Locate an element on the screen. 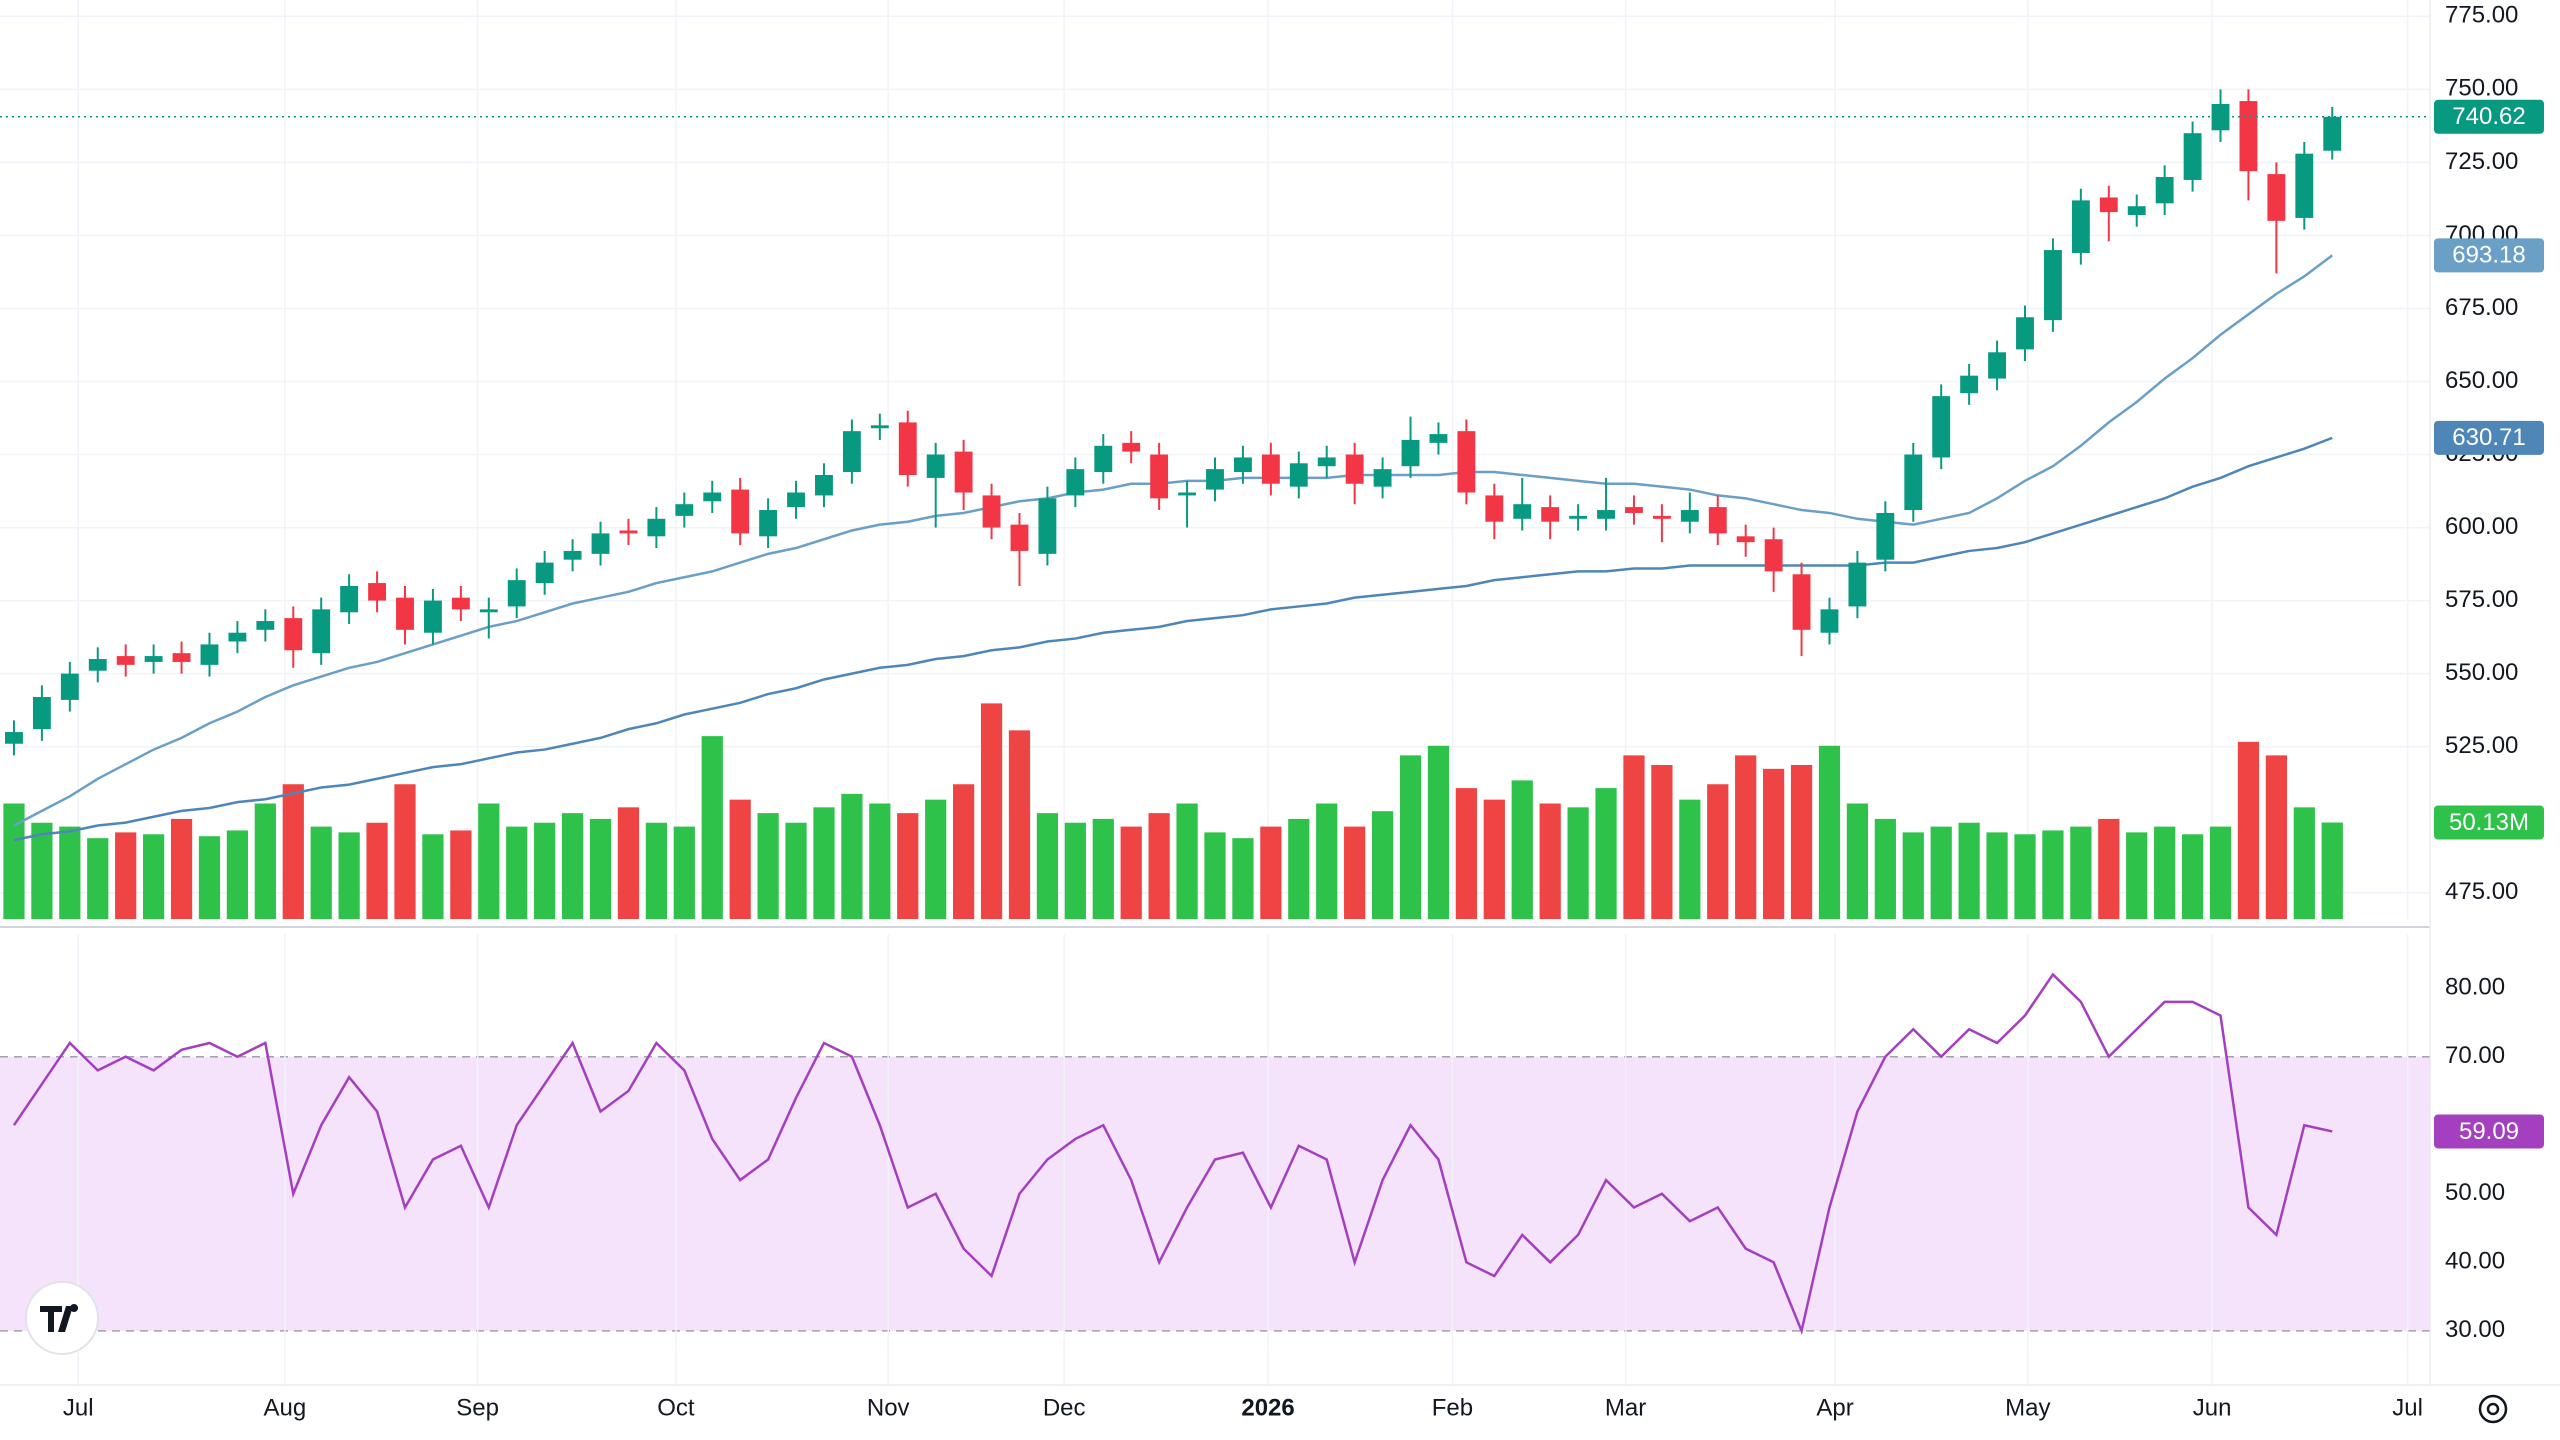 This screenshot has width=2560, height=1440. logo is located at coordinates (62, 1318).